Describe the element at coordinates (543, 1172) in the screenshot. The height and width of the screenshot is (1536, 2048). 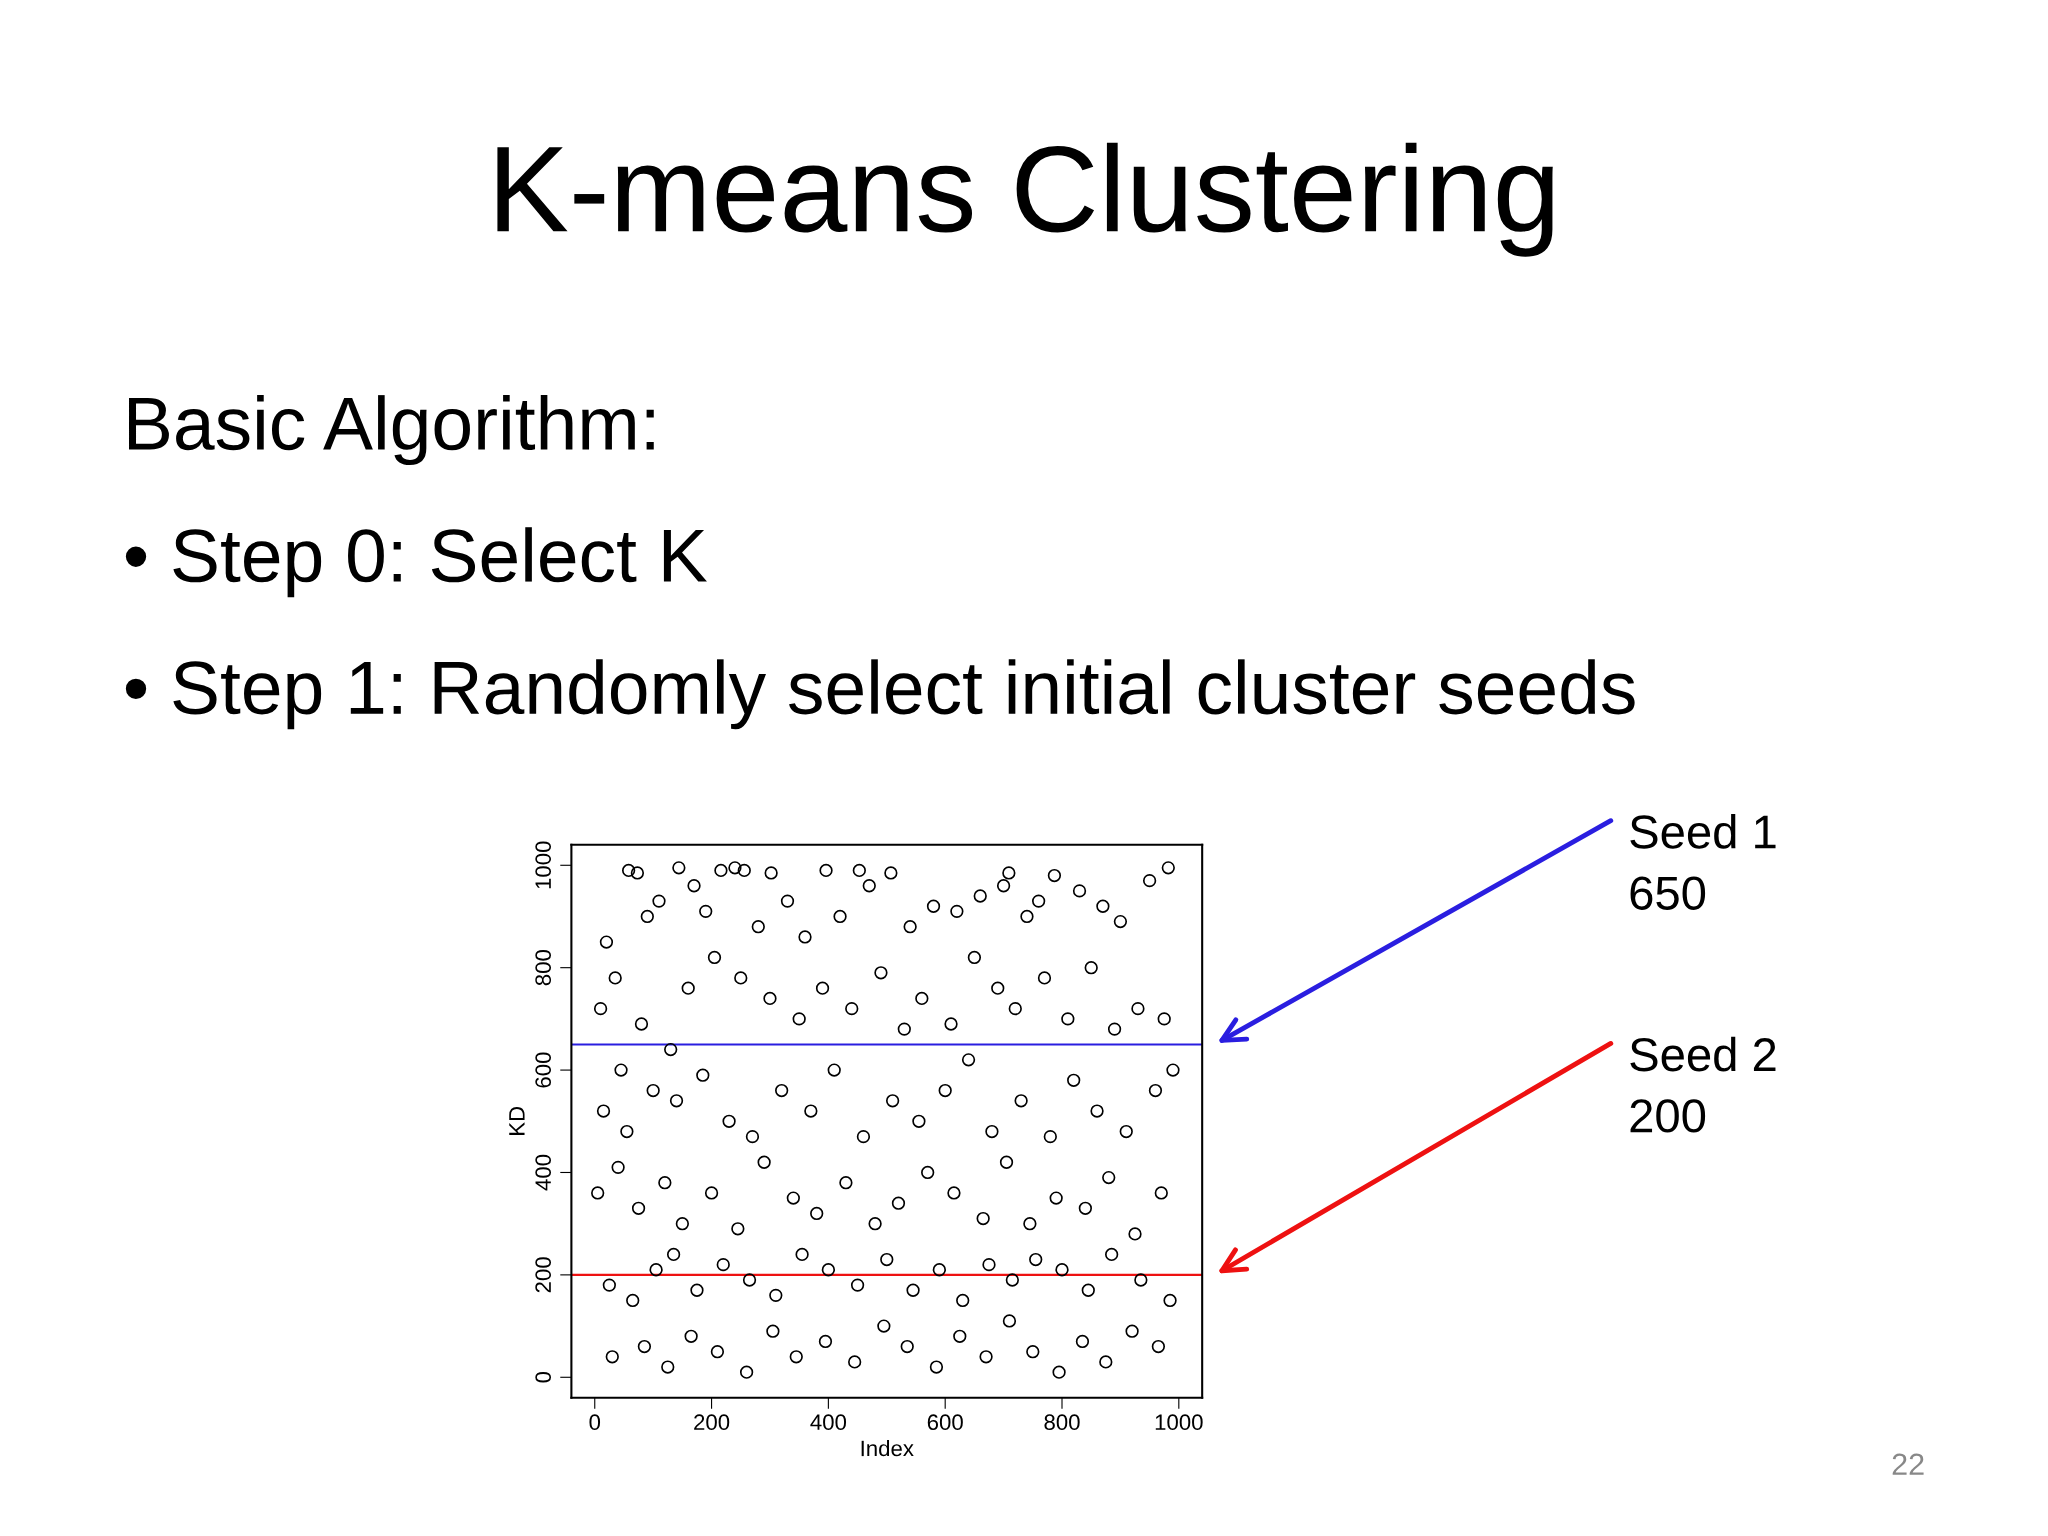
I see `y-tick-label: 400` at that location.